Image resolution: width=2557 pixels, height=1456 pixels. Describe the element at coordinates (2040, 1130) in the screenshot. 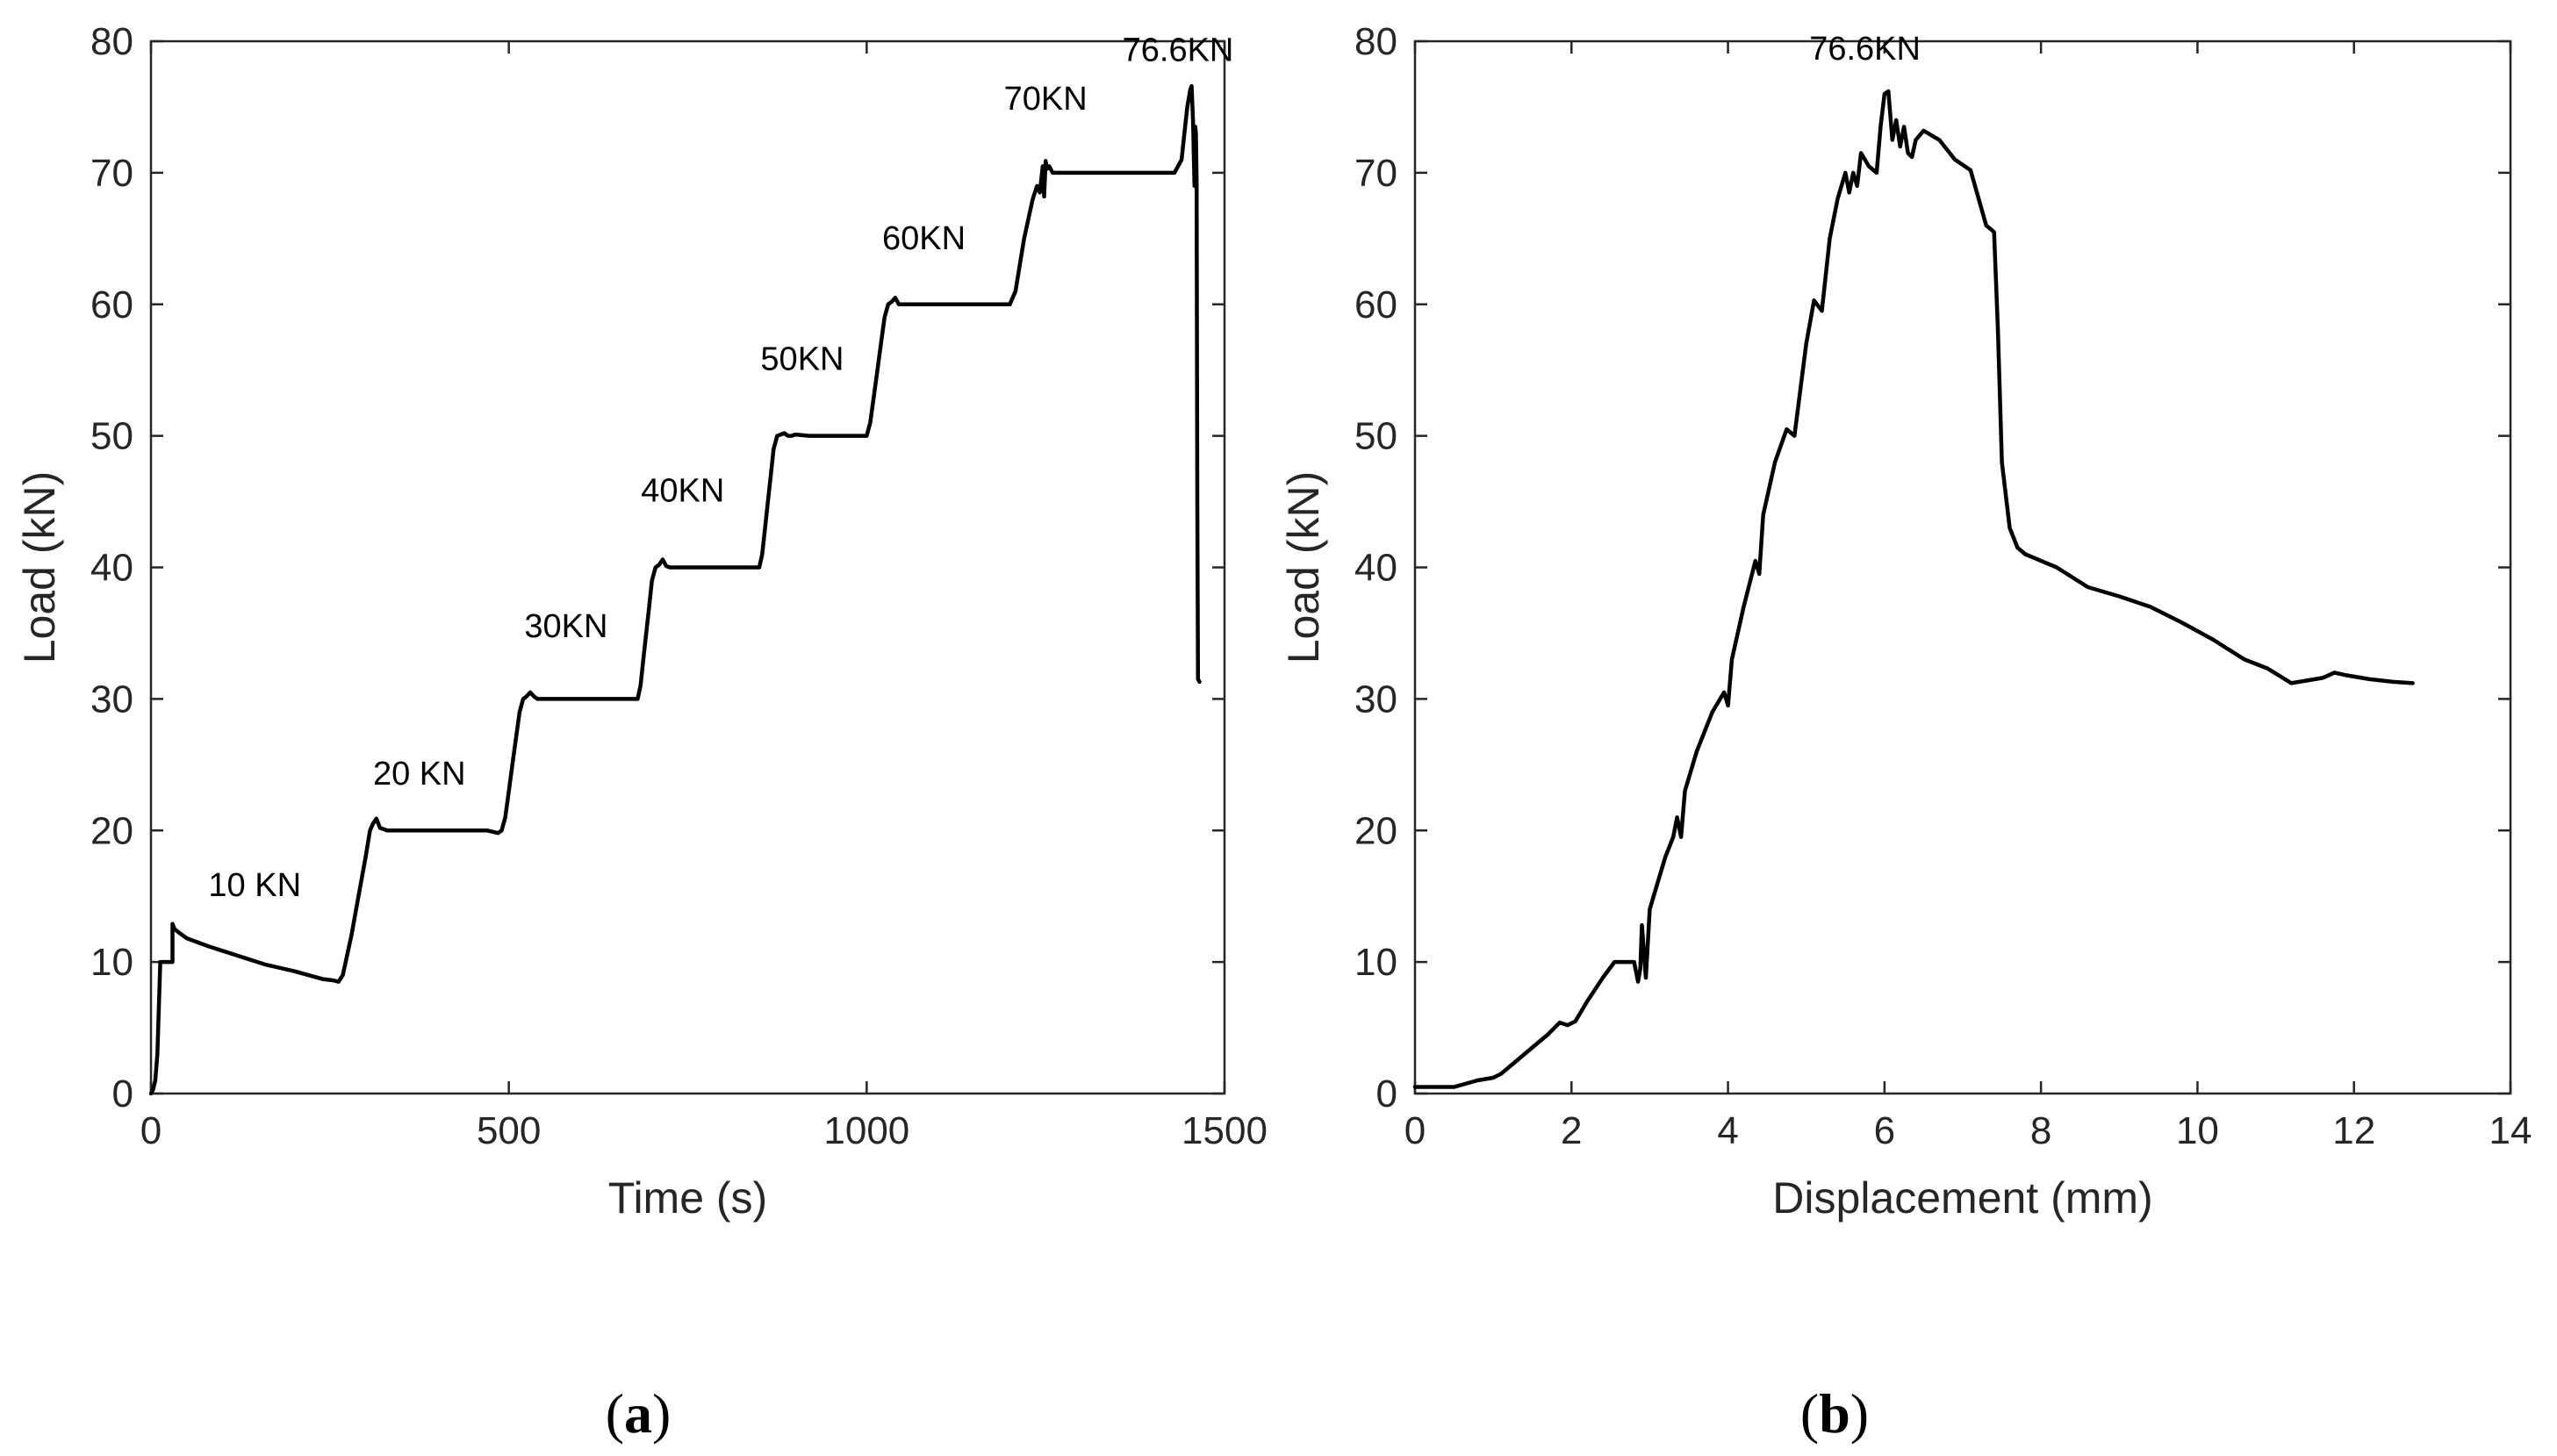

I see `x-tick-label: 8` at that location.